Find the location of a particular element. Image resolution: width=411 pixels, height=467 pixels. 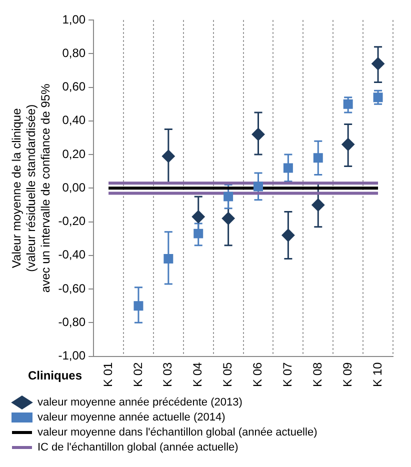

x-axis-title: Cliniques is located at coordinates (55, 375).